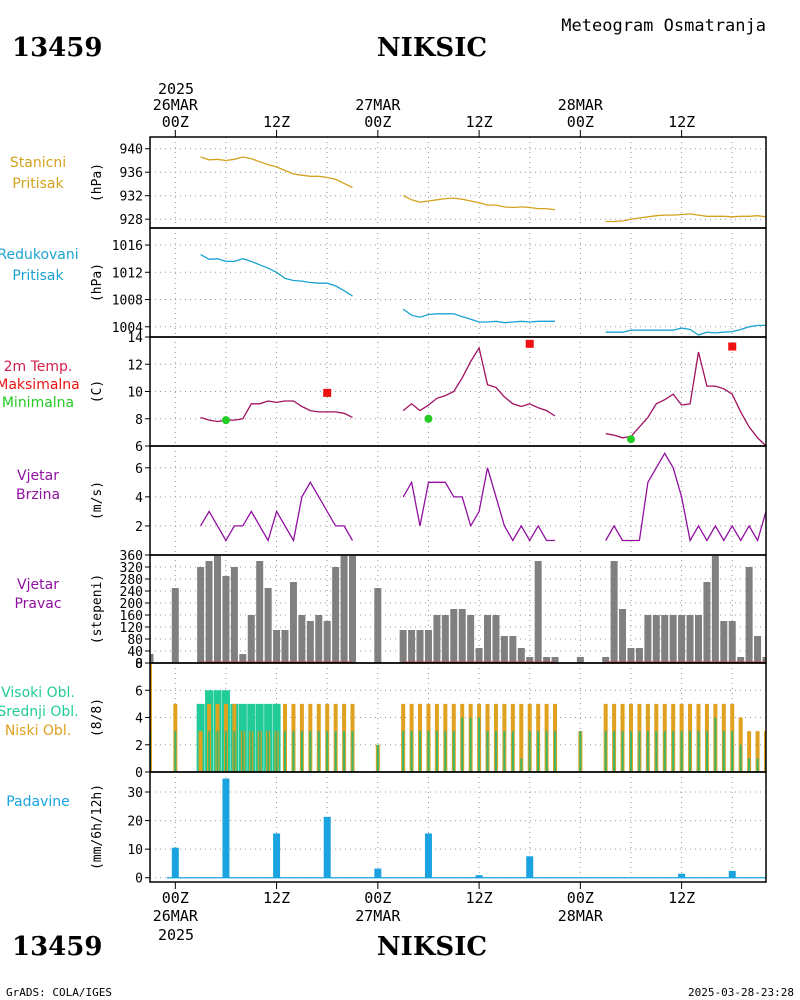  Describe the element at coordinates (681, 122) in the screenshot. I see `top-hour-label: 12Z` at that location.